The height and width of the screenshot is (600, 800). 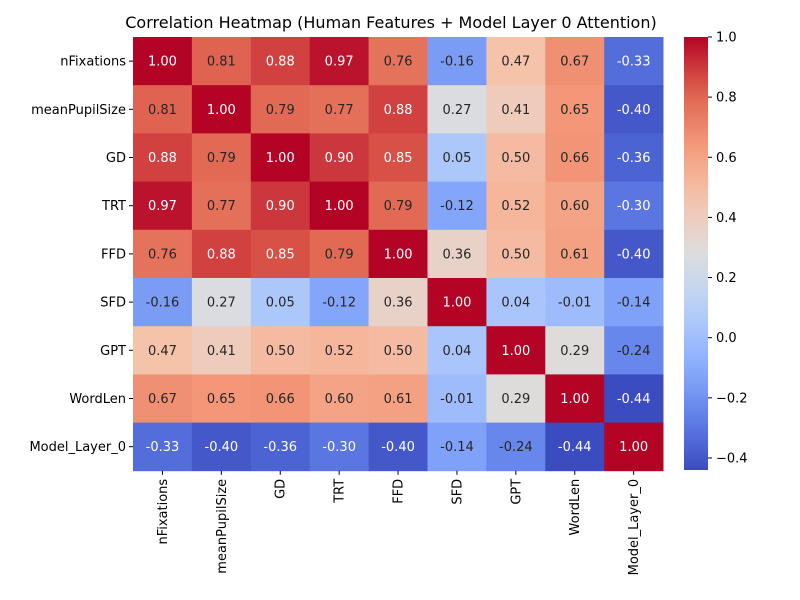 I want to click on colorbar-tick-label: 0.4, so click(x=726, y=218).